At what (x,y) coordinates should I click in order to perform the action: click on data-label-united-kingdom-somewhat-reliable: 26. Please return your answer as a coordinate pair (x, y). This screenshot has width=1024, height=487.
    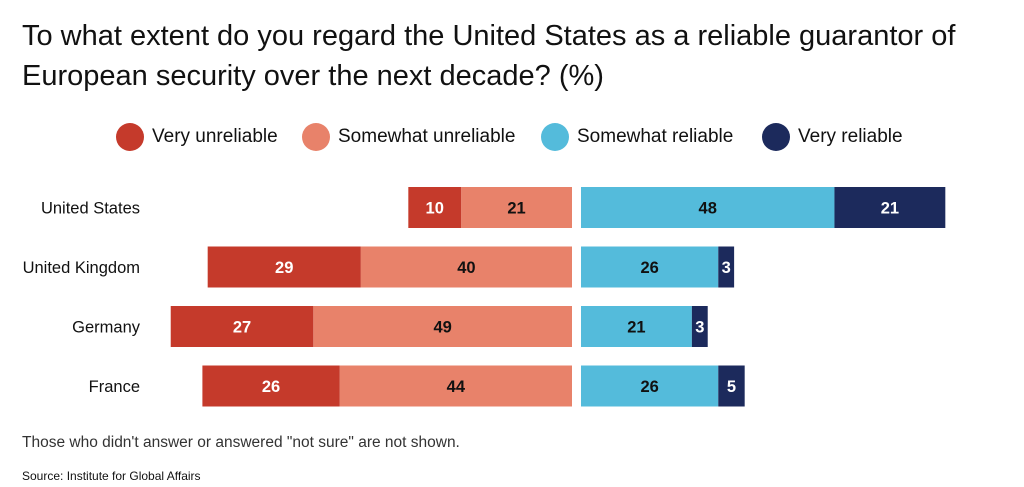
    Looking at the image, I should click on (649, 268).